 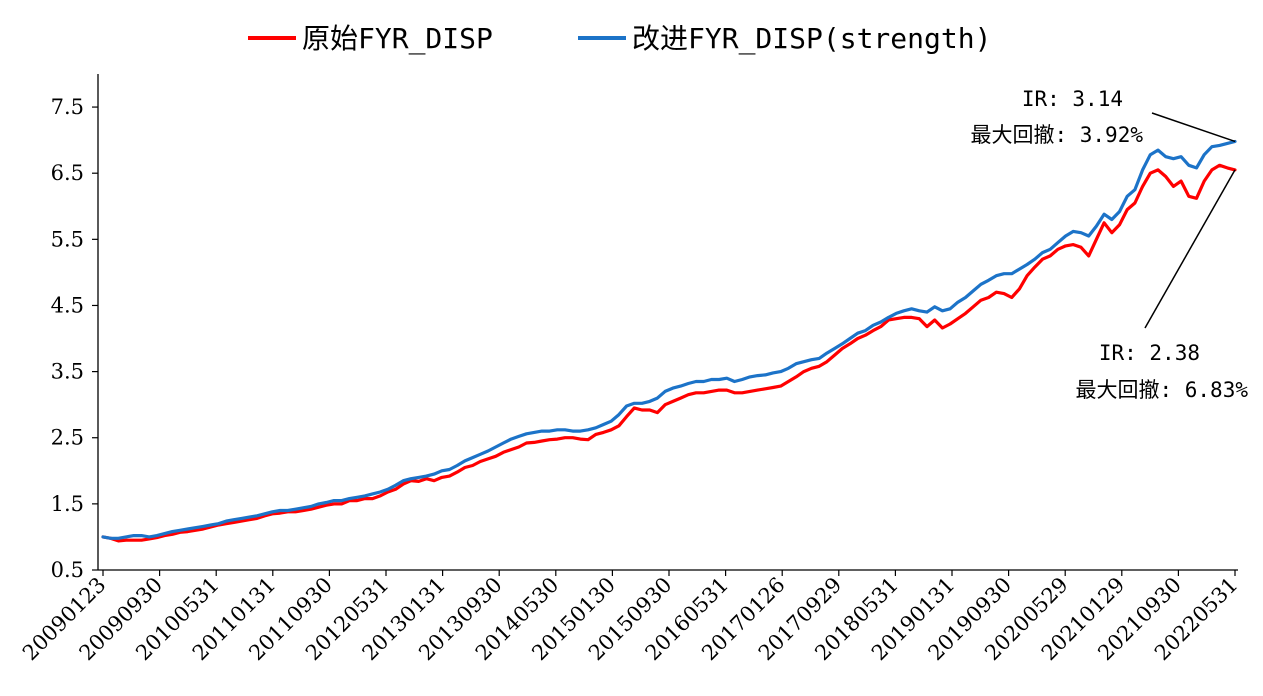 What do you see at coordinates (1056, 135) in the screenshot?
I see `annotation-drawdown-improved: 最大回撤: 3.92%` at bounding box center [1056, 135].